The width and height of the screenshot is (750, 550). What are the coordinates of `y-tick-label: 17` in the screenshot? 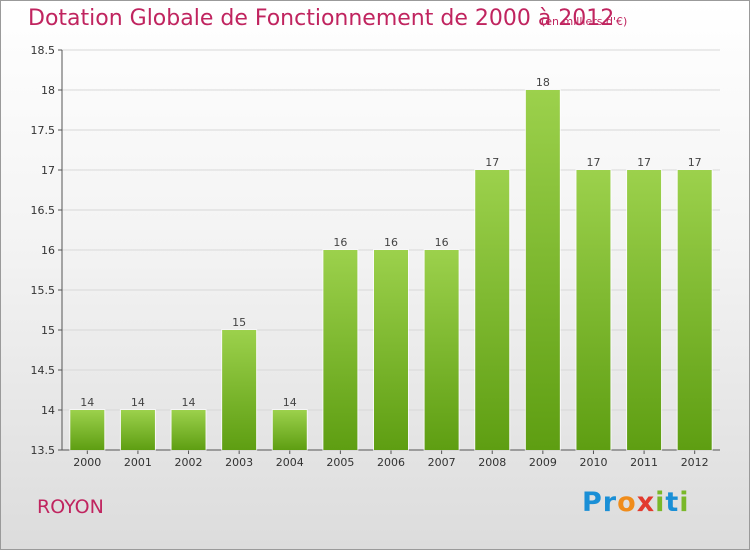 It's located at (48, 170).